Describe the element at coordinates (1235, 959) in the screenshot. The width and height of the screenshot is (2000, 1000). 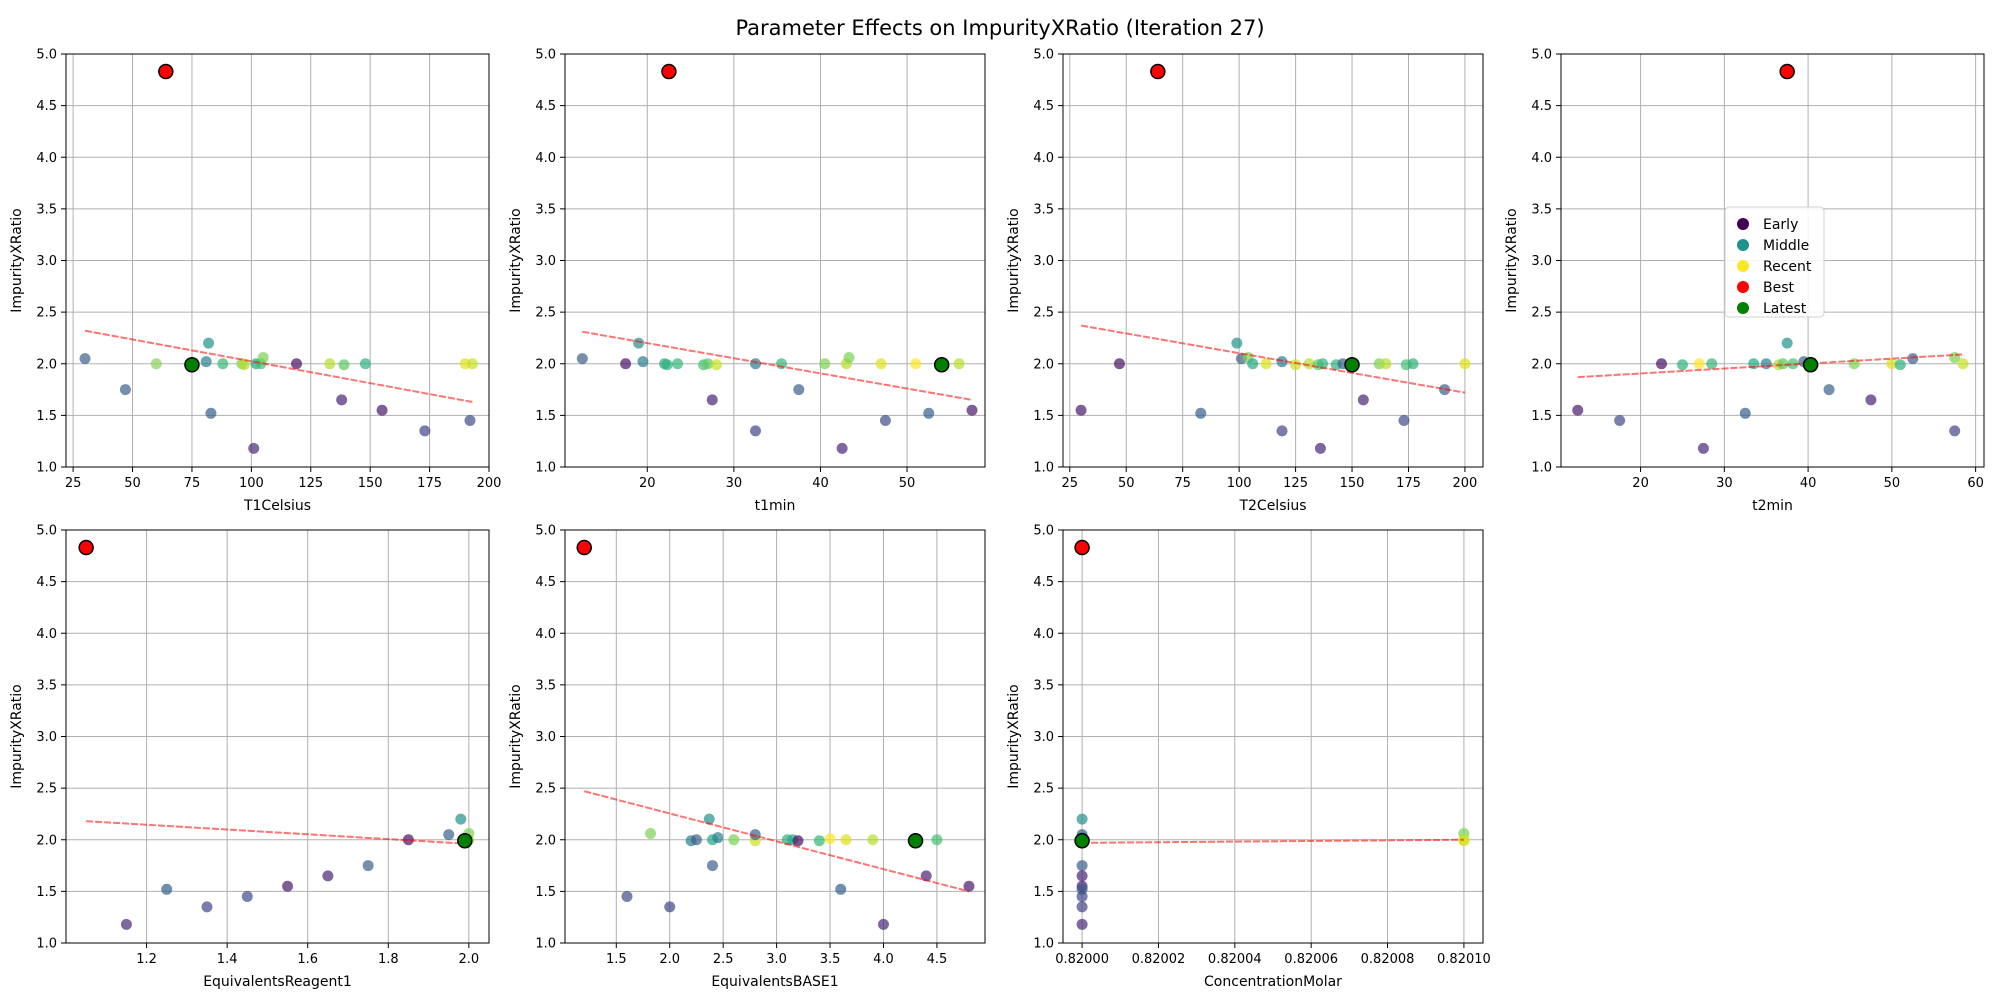
I see `x-tick-label: 0.82004` at that location.